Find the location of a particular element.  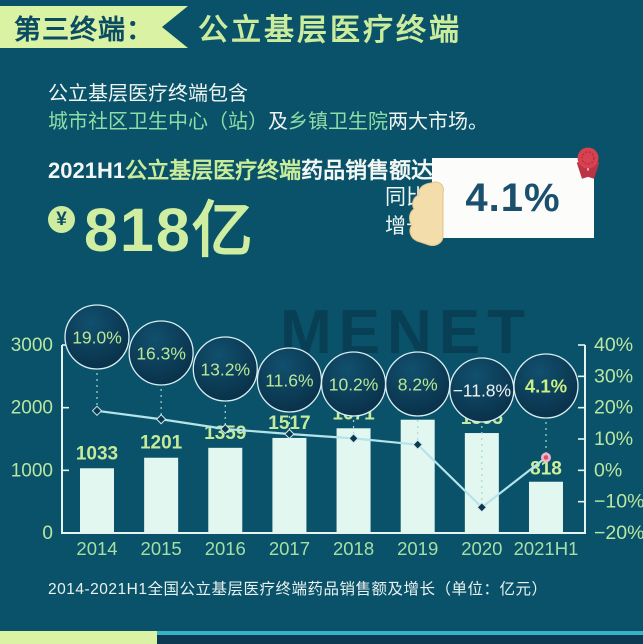

highlight-suffix: 药品销售额达 is located at coordinates (367, 170).